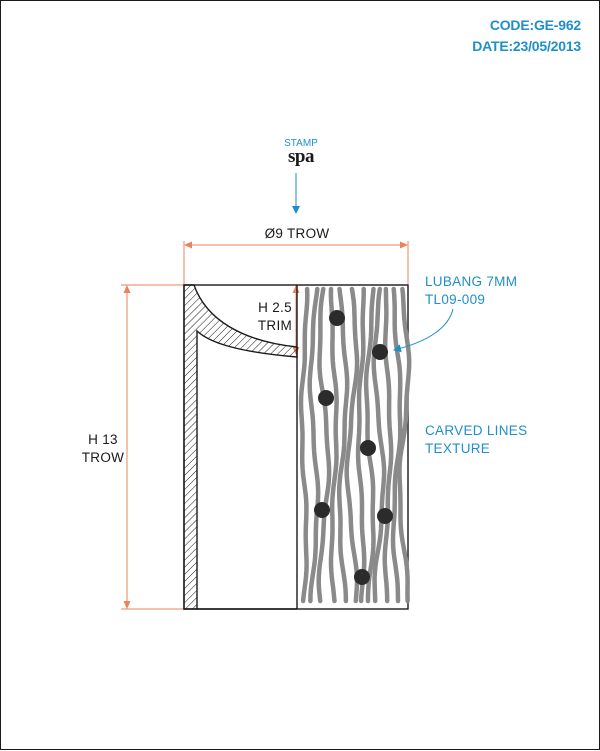 This screenshot has width=600, height=751. What do you see at coordinates (103, 439) in the screenshot?
I see `height-label-line1: H 13` at bounding box center [103, 439].